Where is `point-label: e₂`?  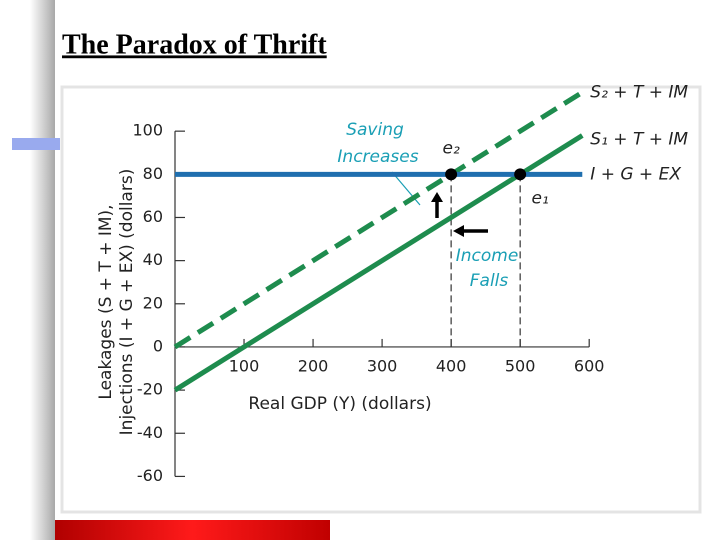 point-label: e₂ is located at coordinates (450, 148).